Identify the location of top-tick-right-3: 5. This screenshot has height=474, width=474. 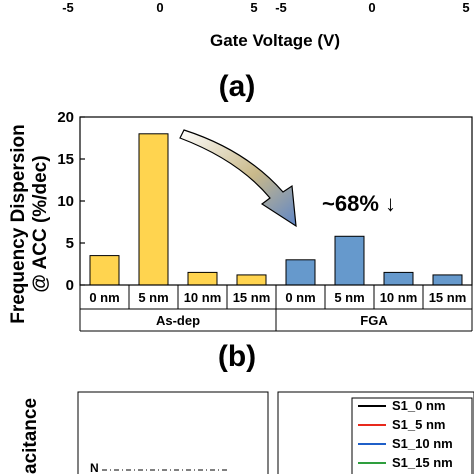
(465, 7).